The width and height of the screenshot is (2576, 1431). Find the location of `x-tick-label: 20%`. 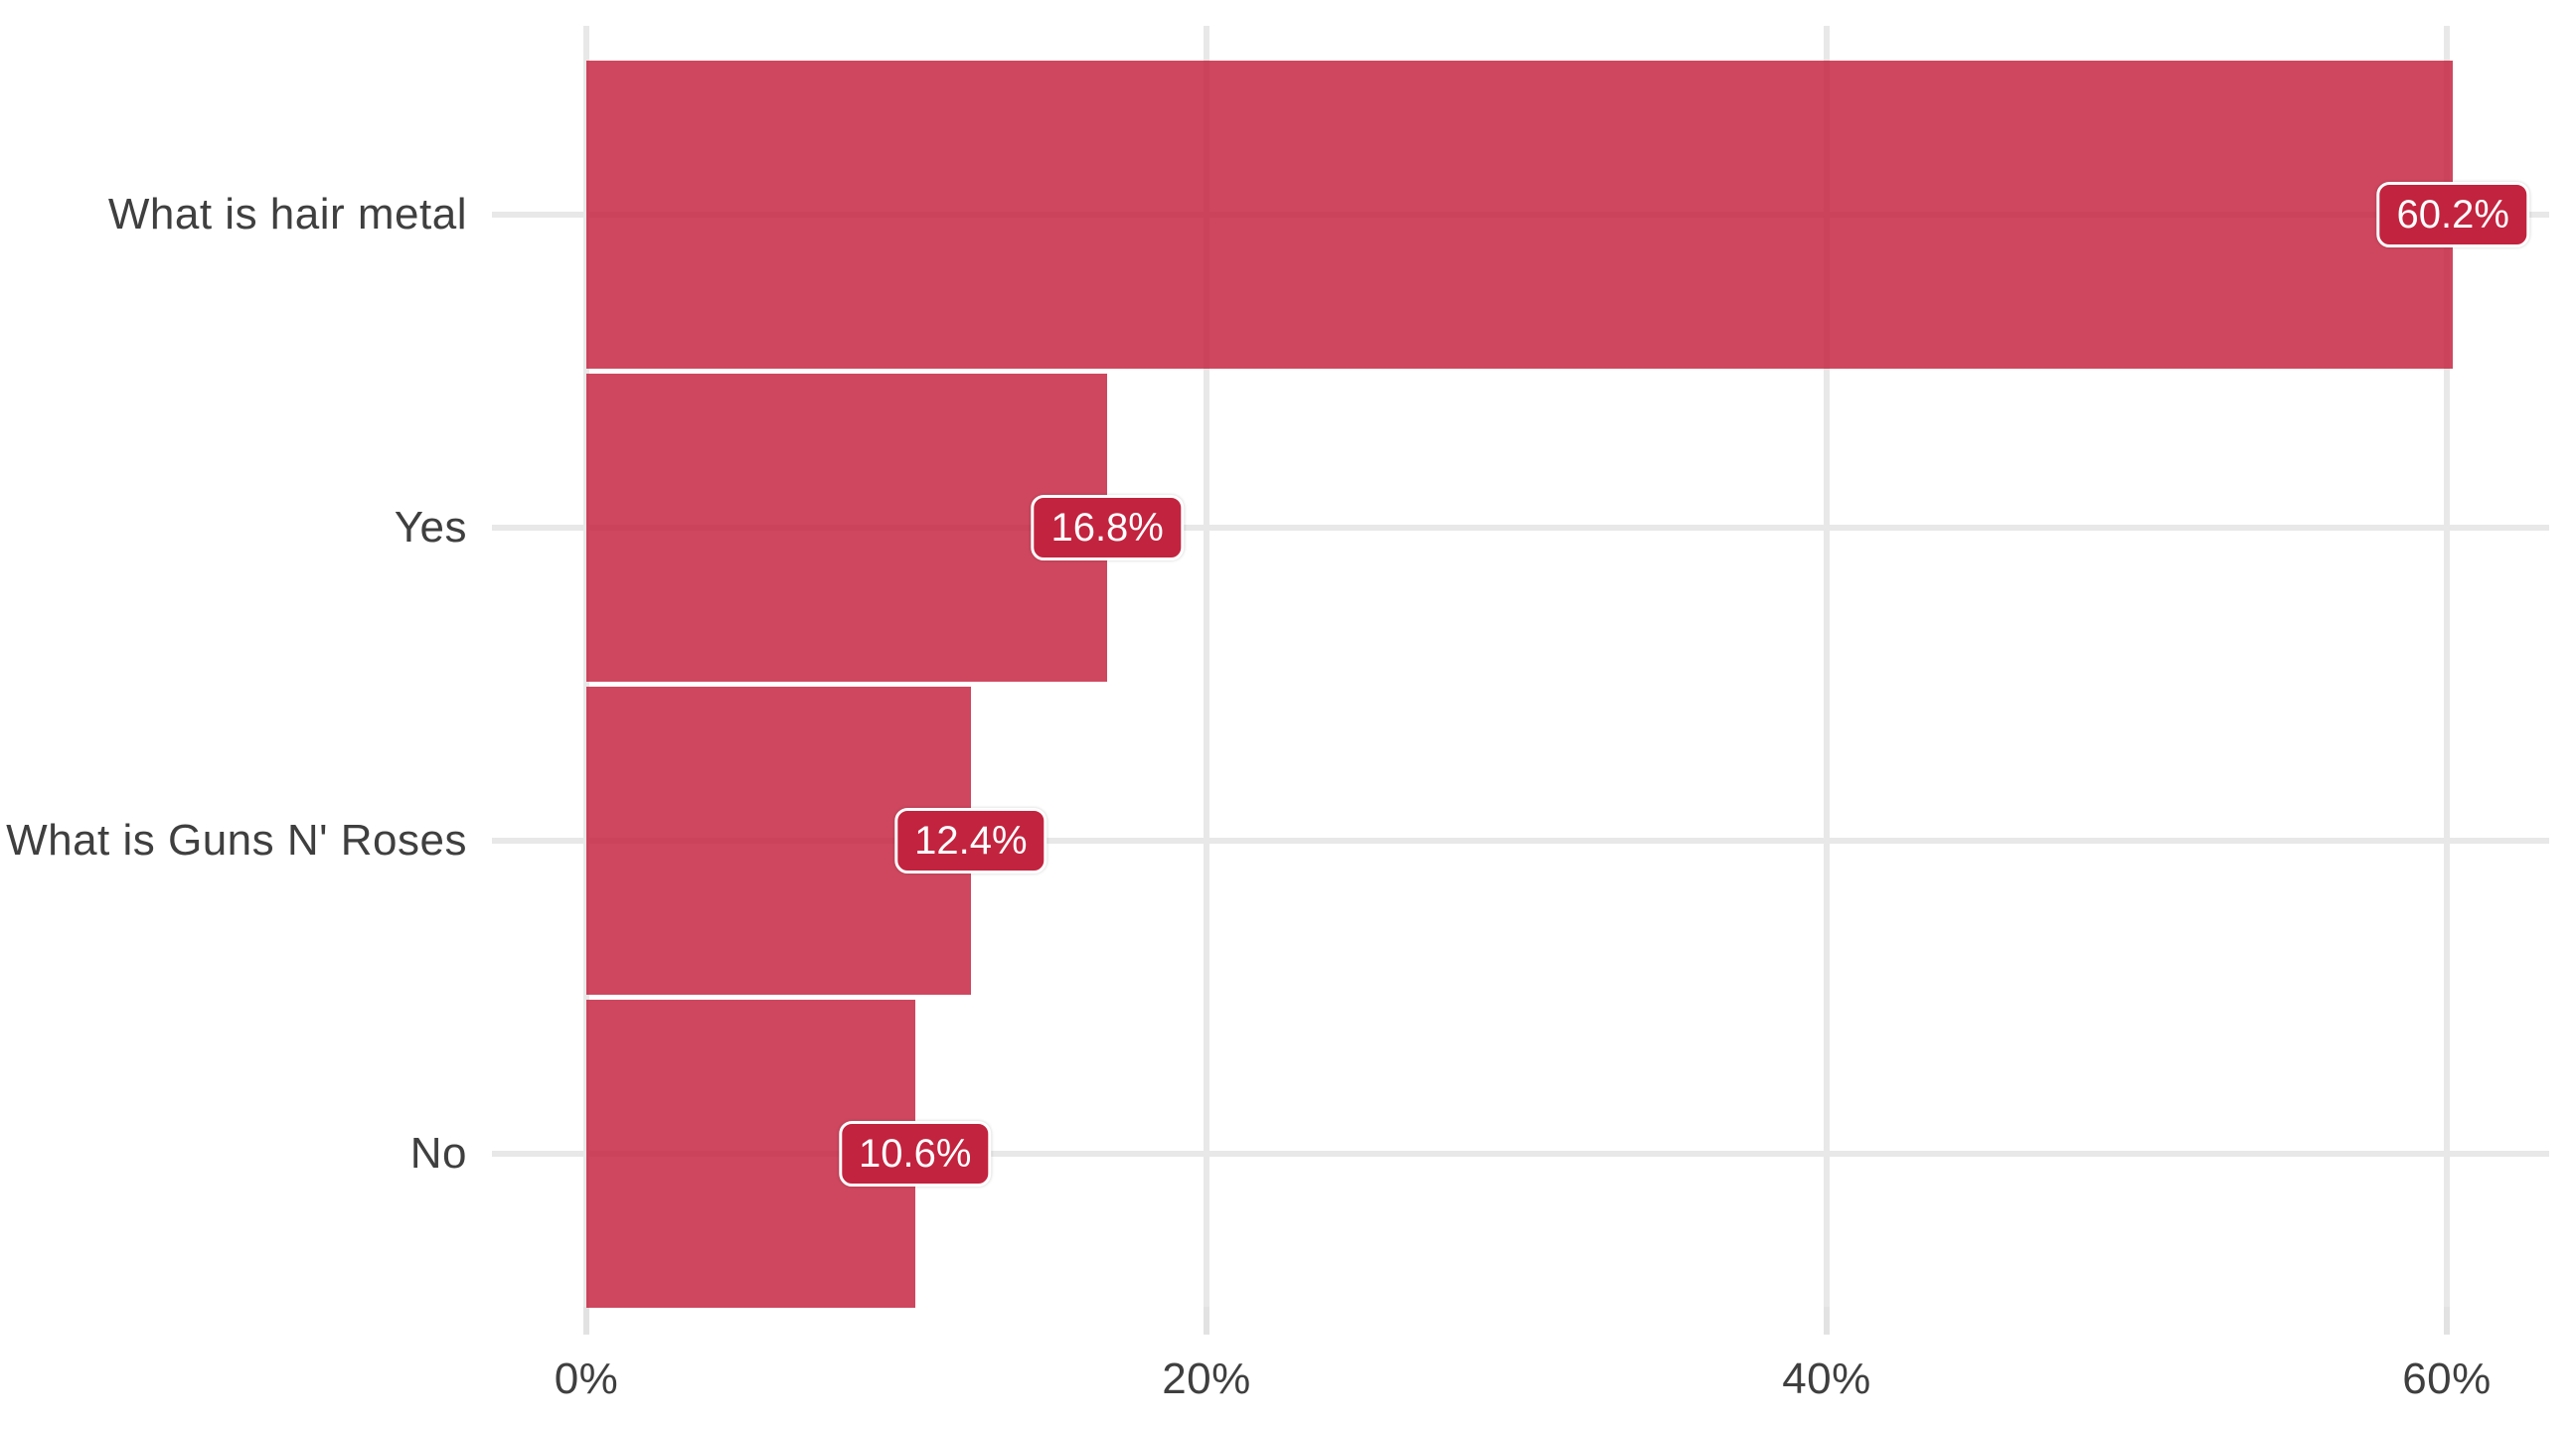

x-tick-label: 20% is located at coordinates (1206, 1378).